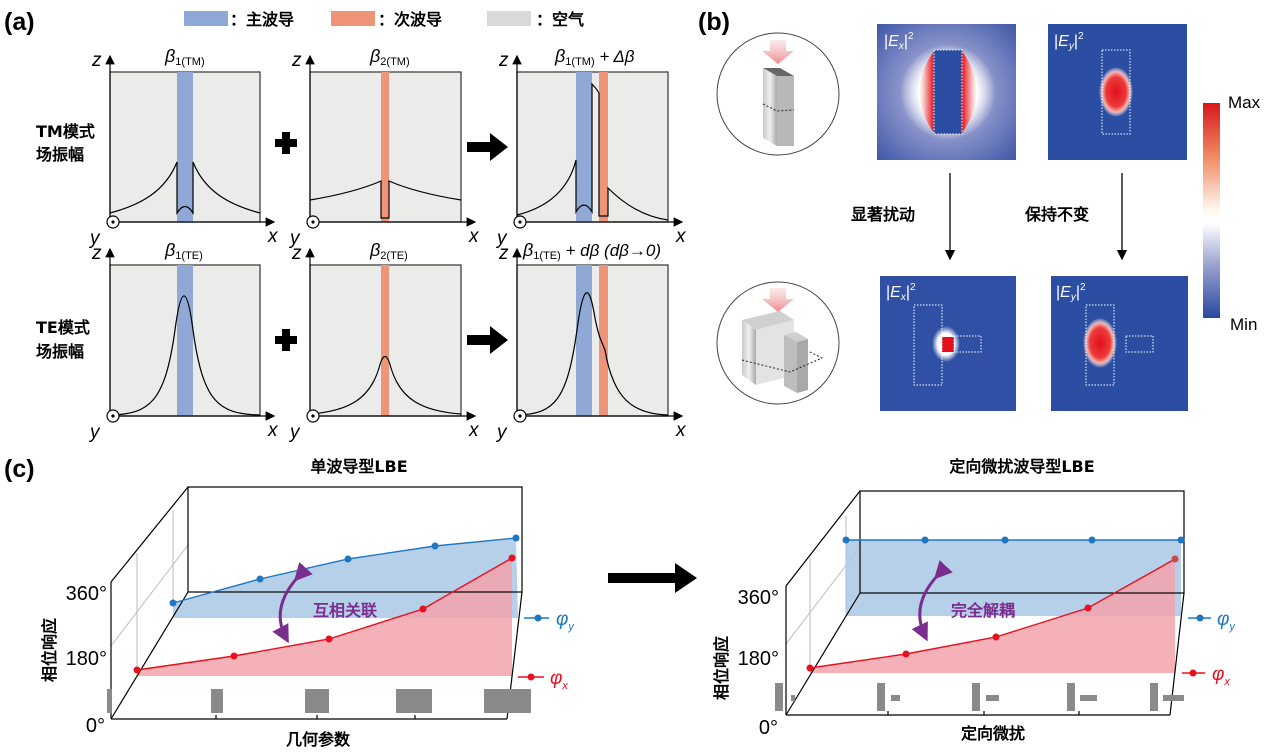 Image resolution: width=1269 pixels, height=753 pixels. I want to click on incident-light-arrow-icon, so click(778, 52).